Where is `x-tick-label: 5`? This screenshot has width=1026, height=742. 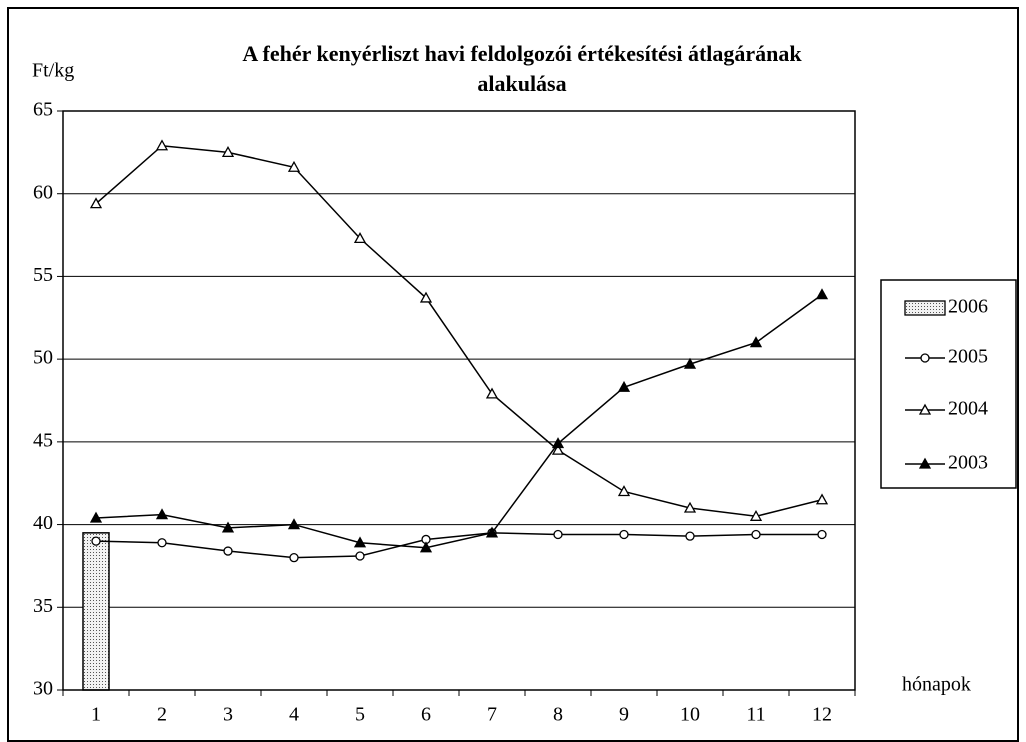
x-tick-label: 5 is located at coordinates (360, 715).